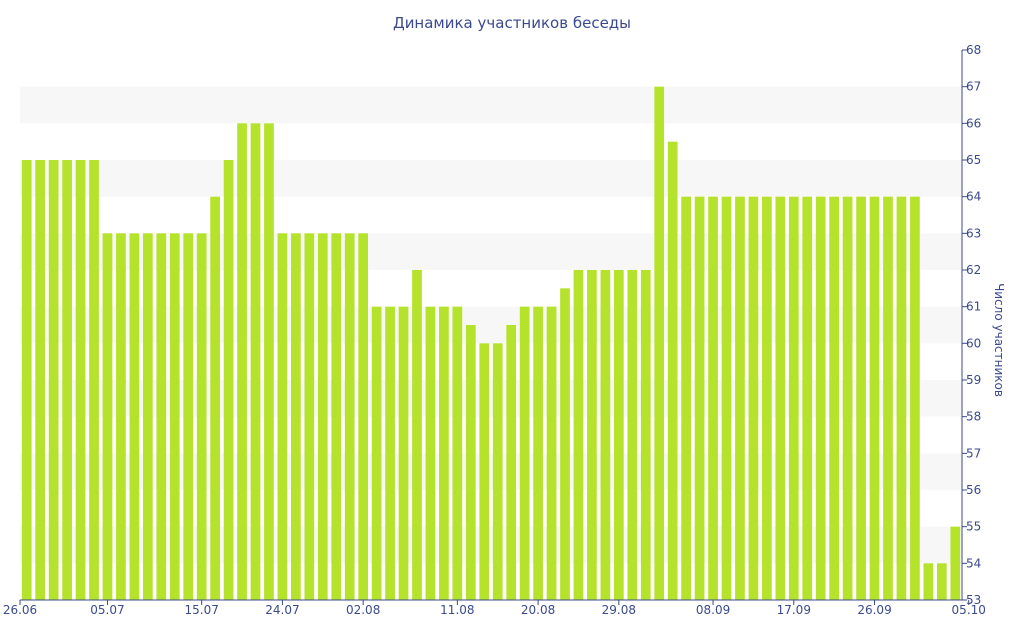  I want to click on y-axis: 53 54 55 56 57 58 59 60 61 62 63 64 65 66 67 68, so click(971, 325).